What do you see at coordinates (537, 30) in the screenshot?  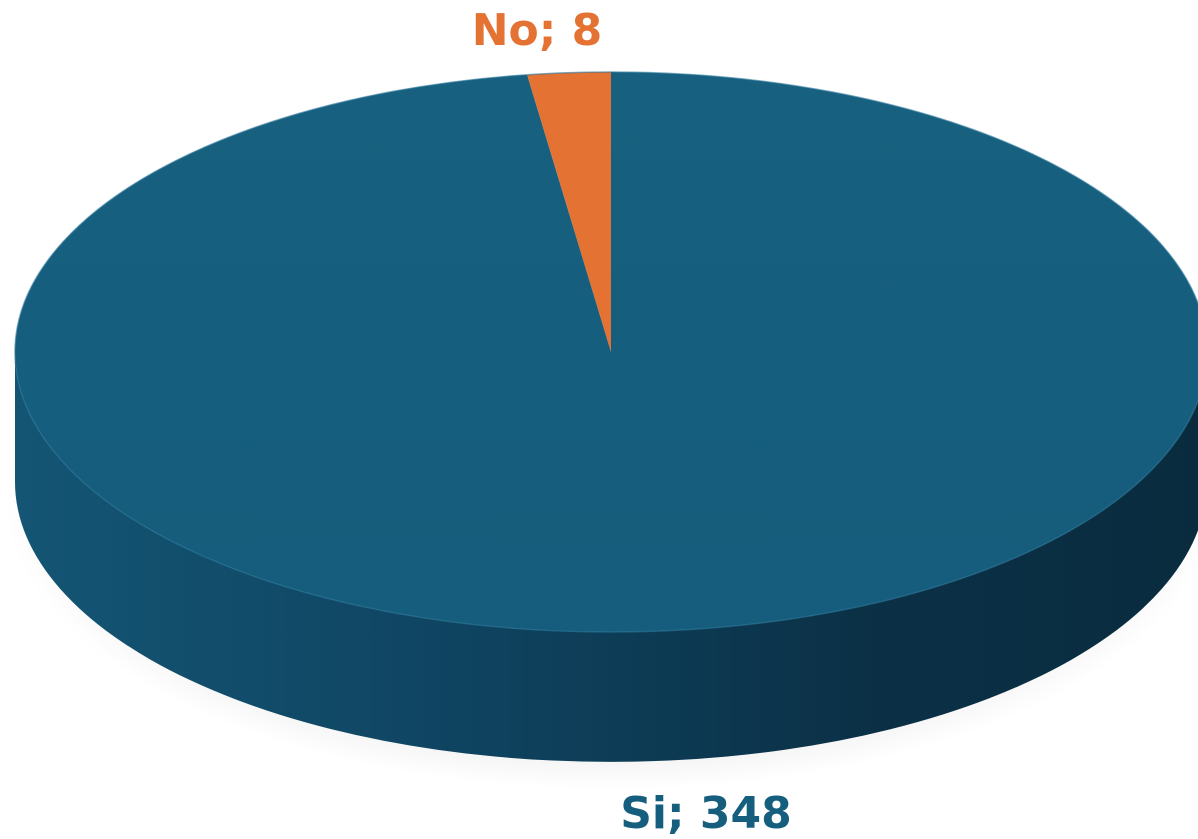 I see `data-label-no: No; 8` at bounding box center [537, 30].